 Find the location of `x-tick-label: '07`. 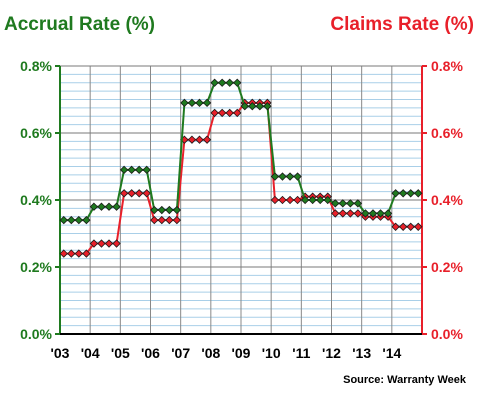

x-tick-label: '07 is located at coordinates (180, 353).